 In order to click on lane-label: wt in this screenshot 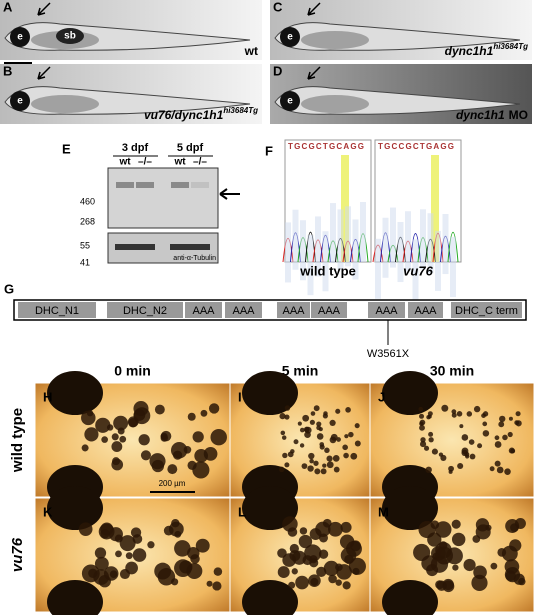, I will do `click(179, 162)`.